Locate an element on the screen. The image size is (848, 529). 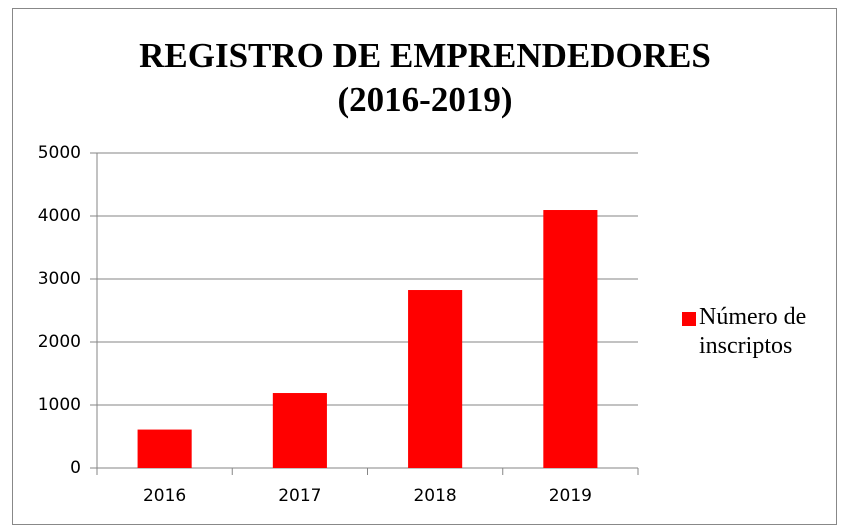
y-tick-label: 2000 is located at coordinates (59, 342).